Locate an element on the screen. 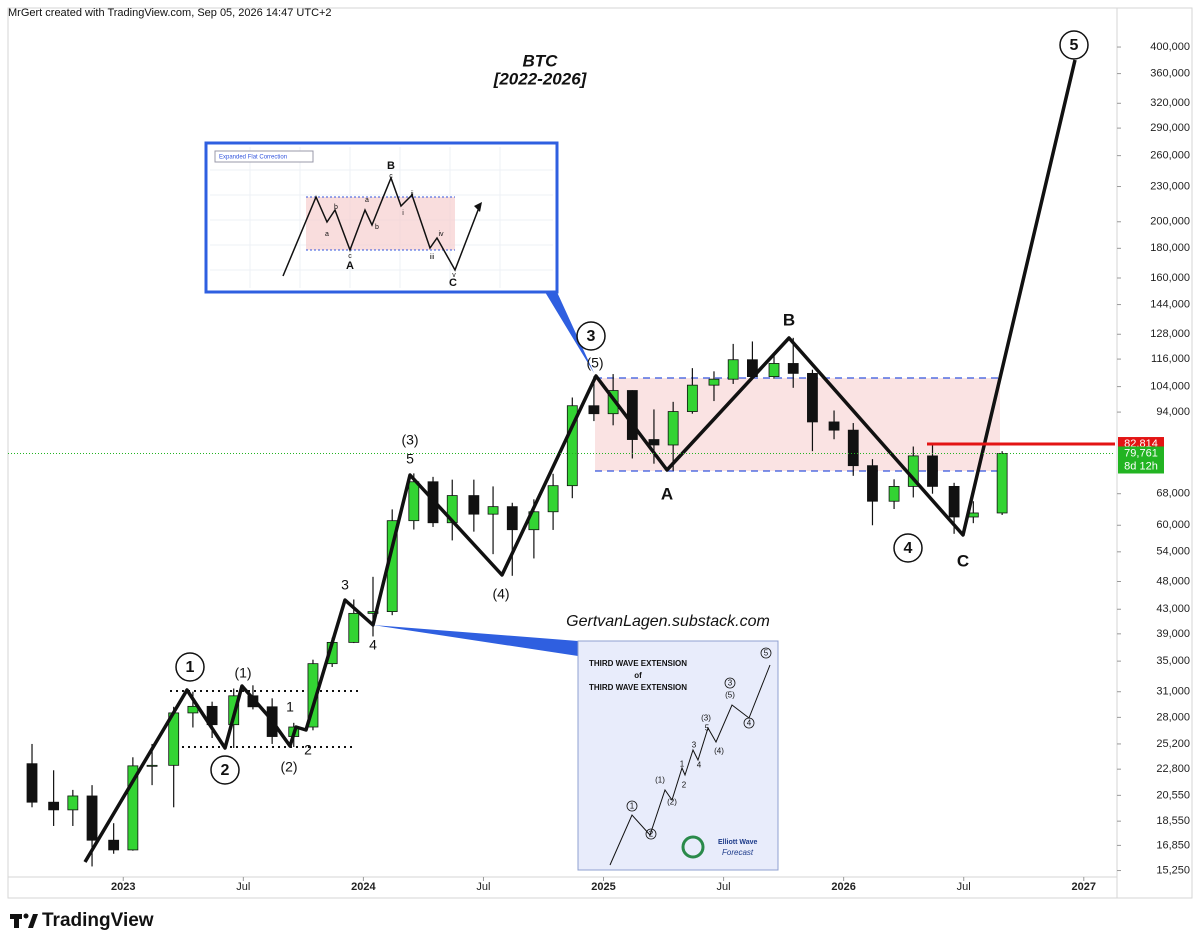 The height and width of the screenshot is (945, 1200). inset-label: B is located at coordinates (391, 166).